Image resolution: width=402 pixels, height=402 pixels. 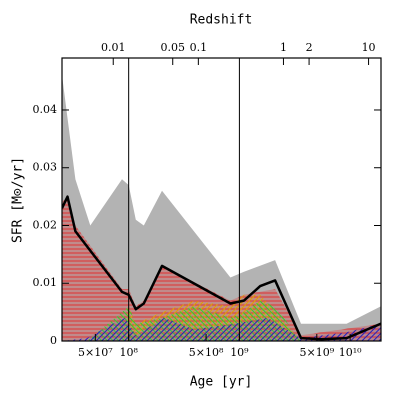 I want to click on x2-tick-label: 2, so click(x=309, y=47).